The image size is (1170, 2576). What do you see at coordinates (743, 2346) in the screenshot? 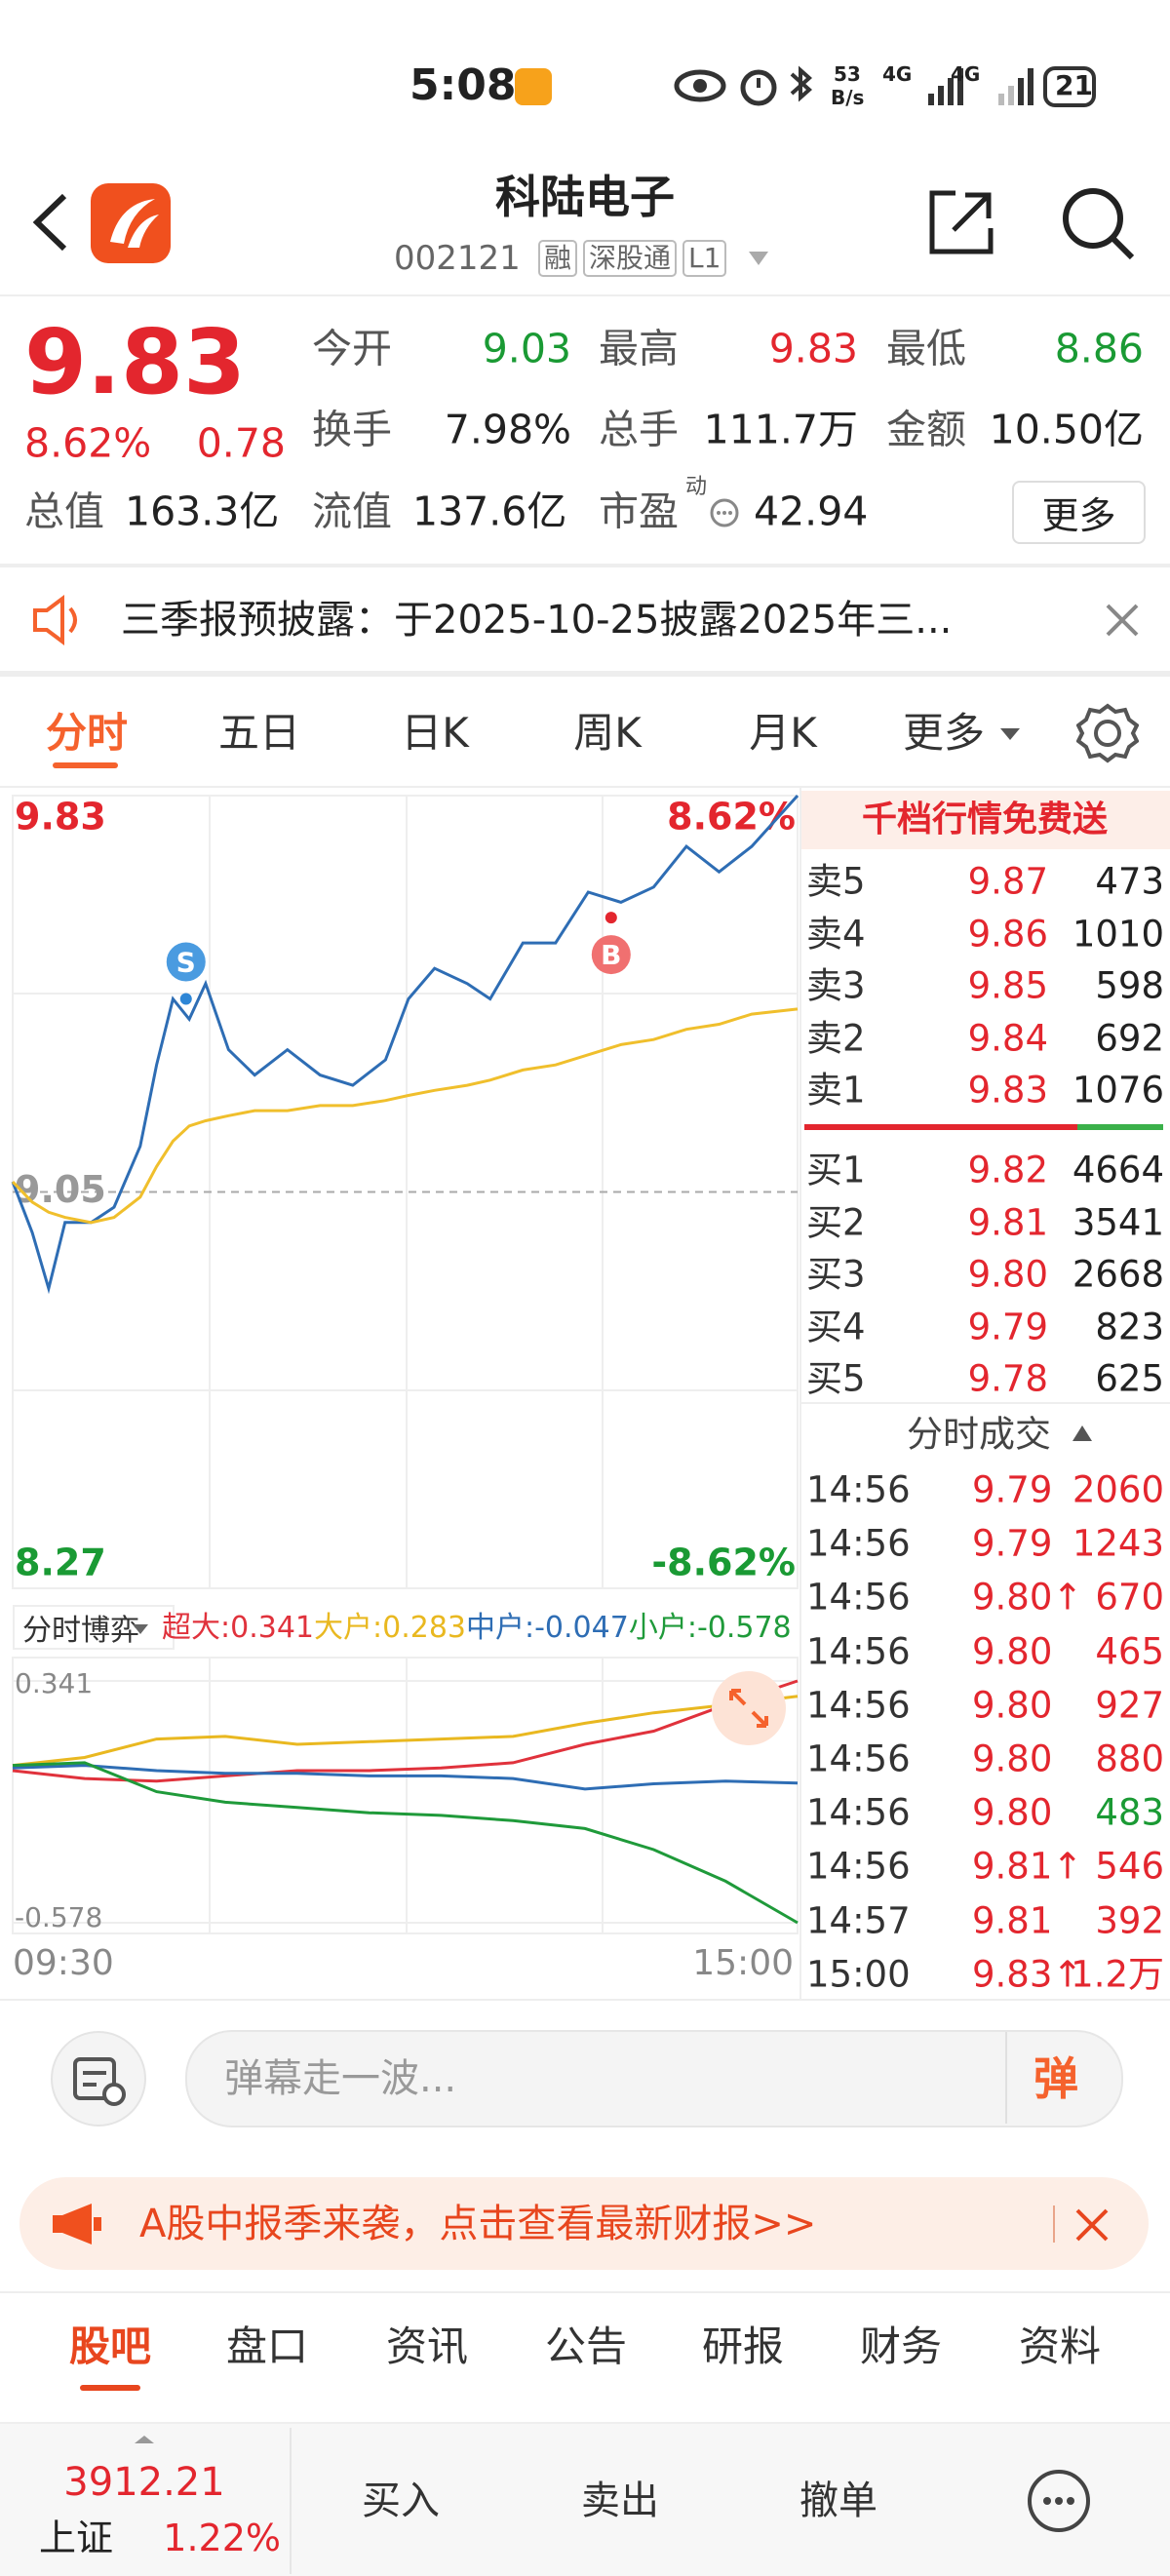
I see `section-tab: 研报` at bounding box center [743, 2346].